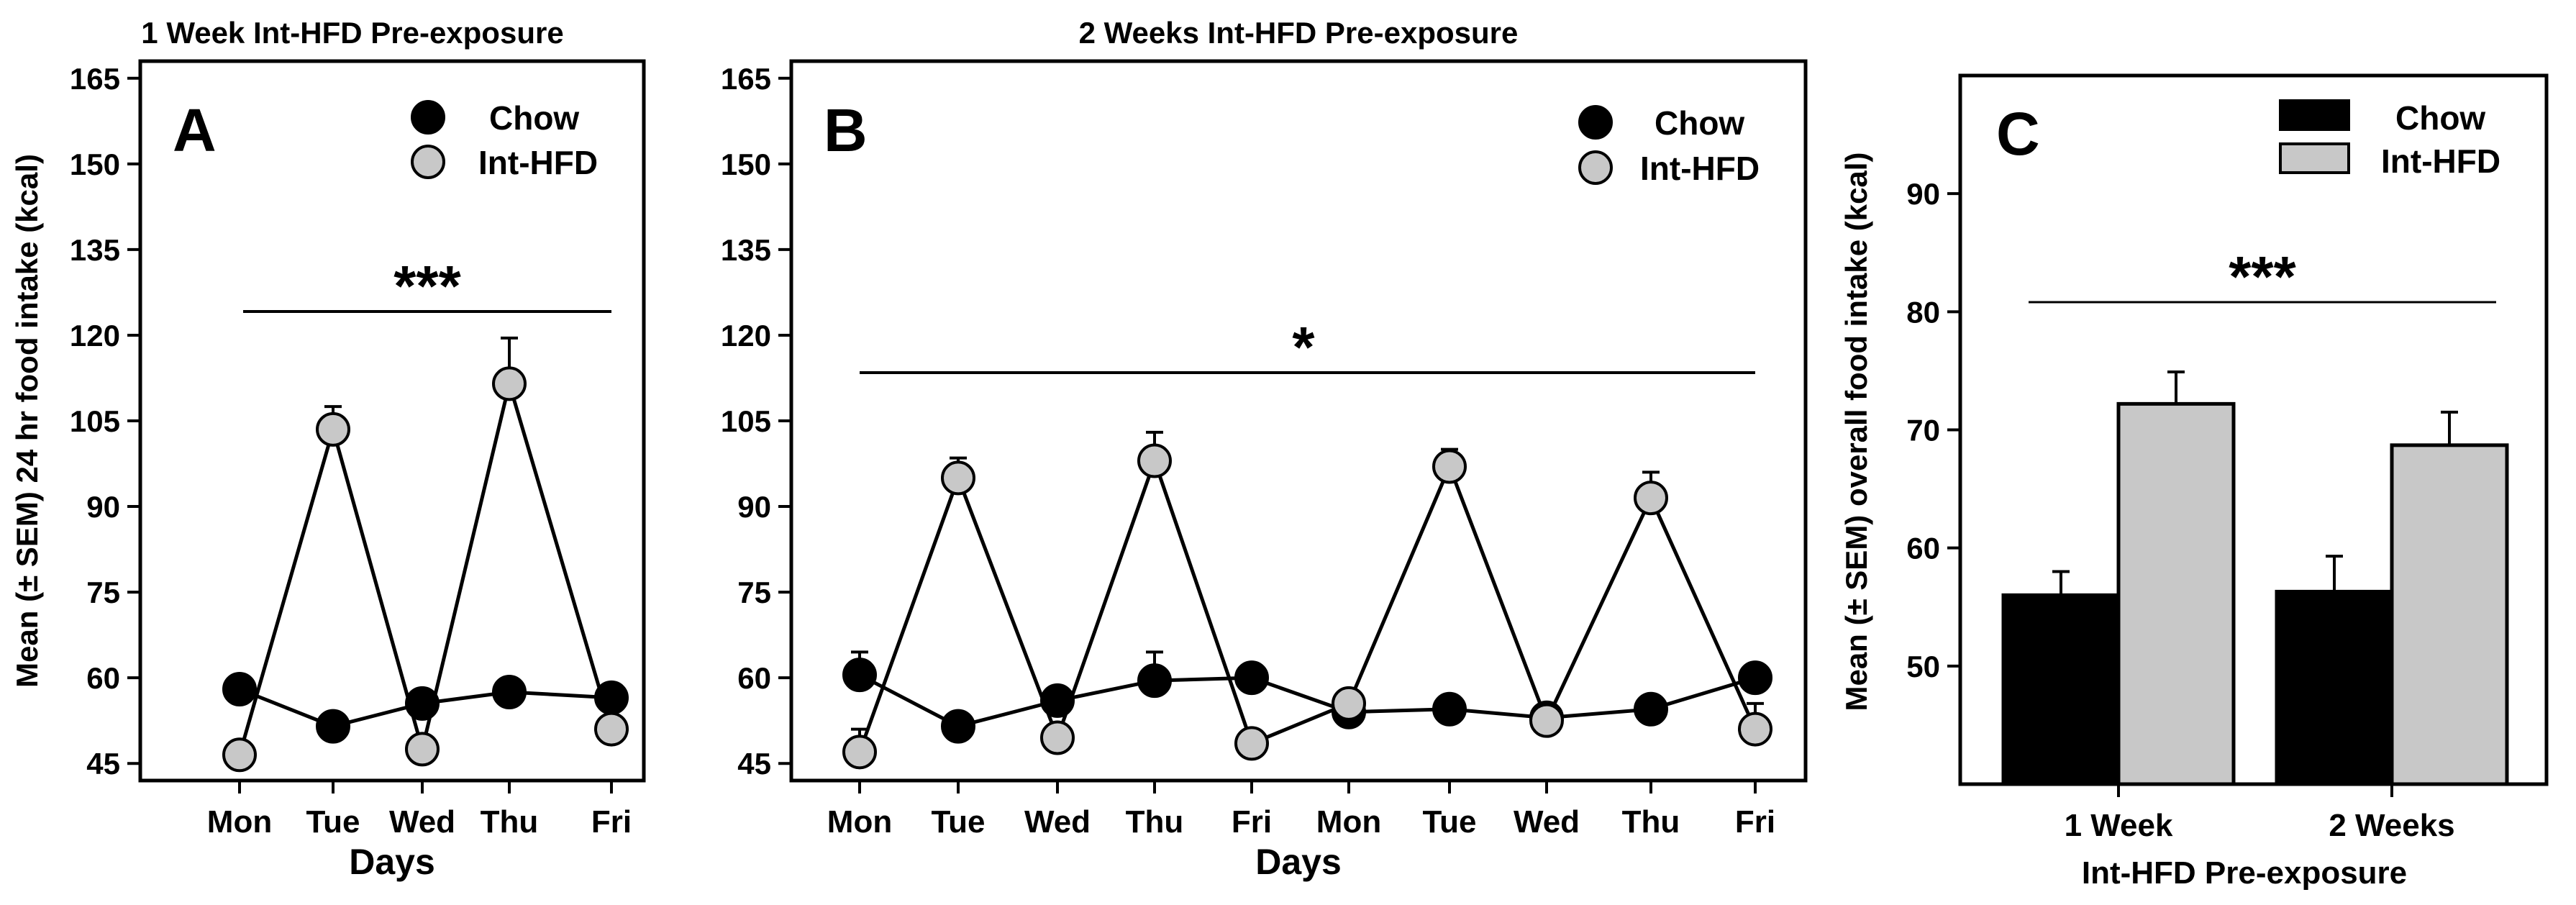 The width and height of the screenshot is (2576, 905). What do you see at coordinates (95, 79) in the screenshot?
I see `a-y-tick-label-8: 165` at bounding box center [95, 79].